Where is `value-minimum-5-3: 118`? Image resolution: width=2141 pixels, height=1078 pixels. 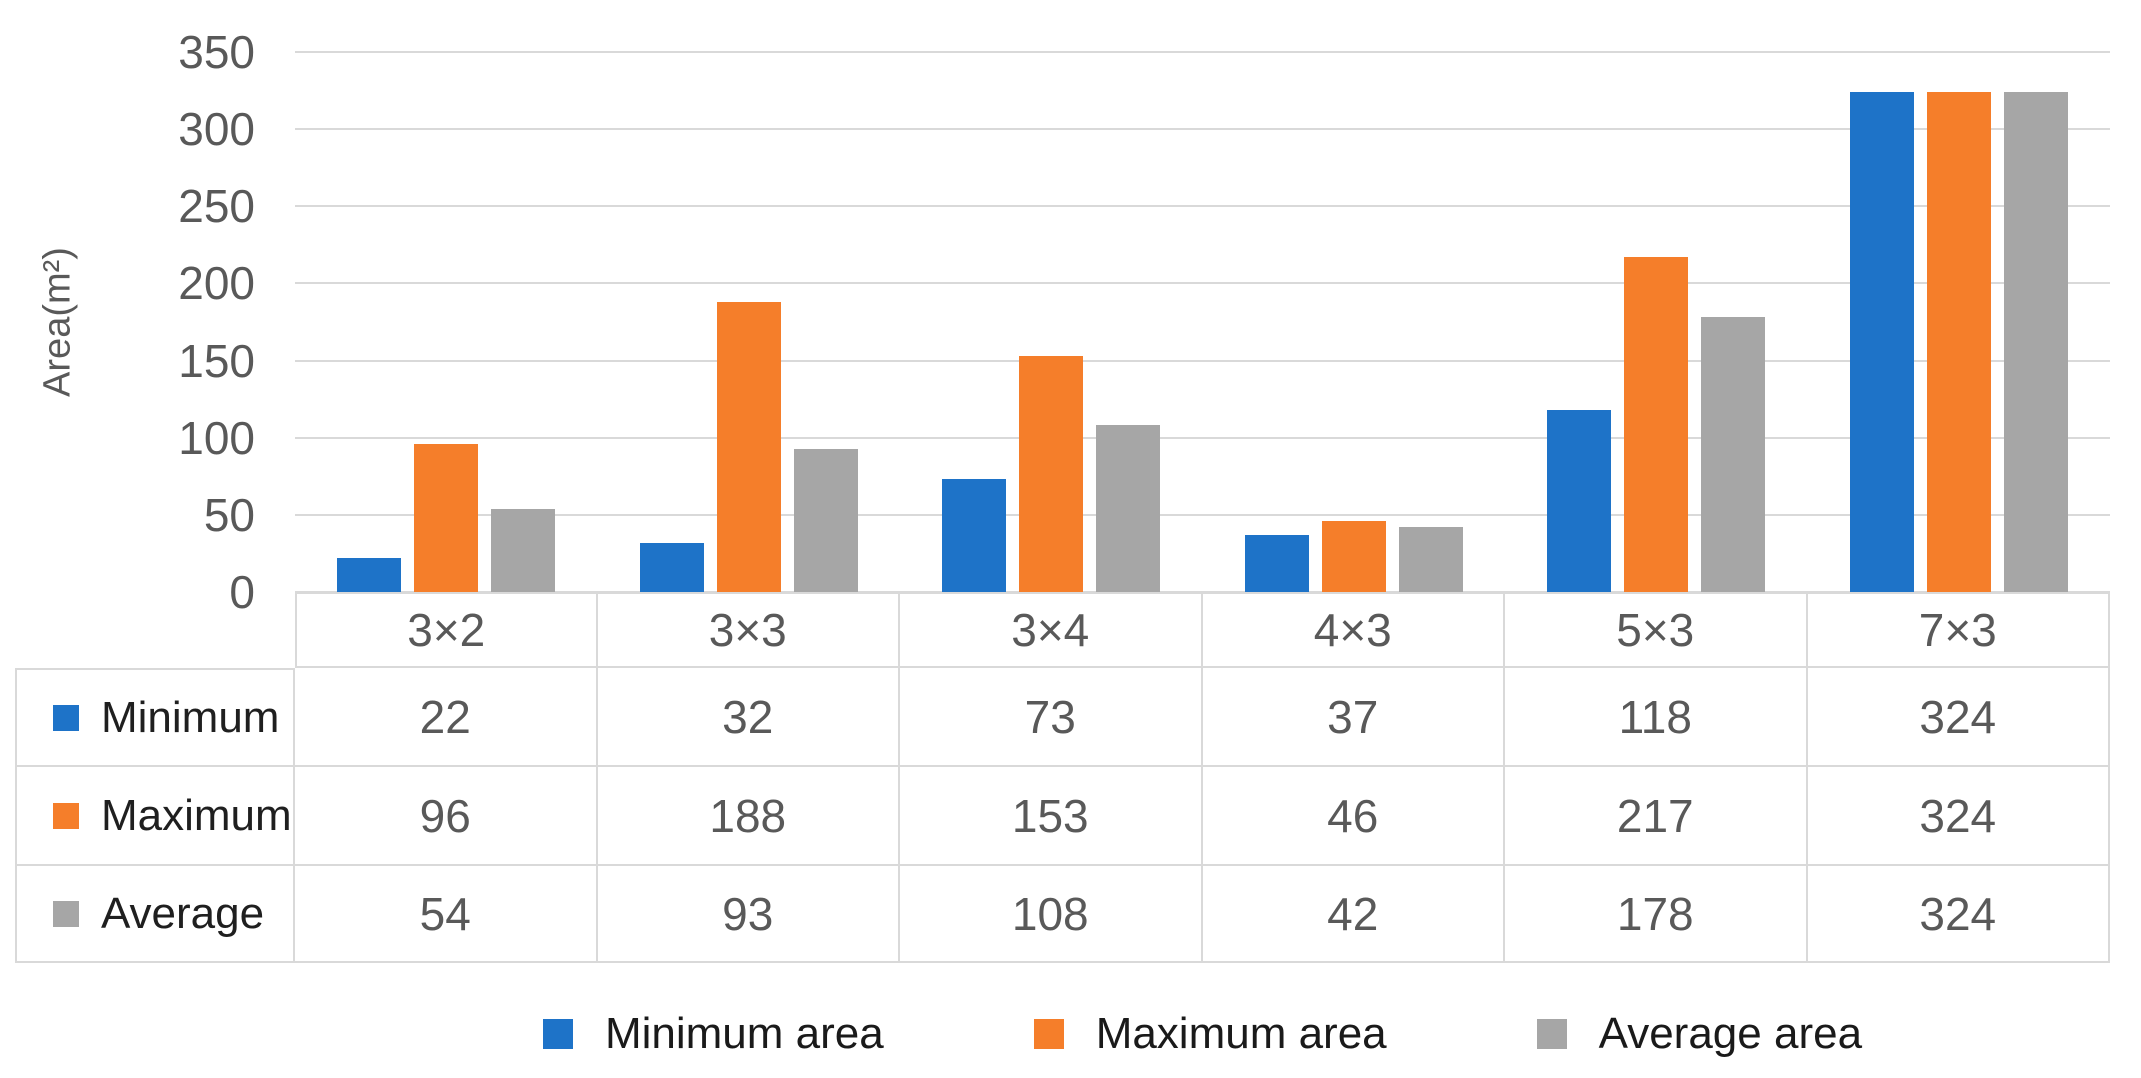 value-minimum-5-3: 118 is located at coordinates (1656, 717).